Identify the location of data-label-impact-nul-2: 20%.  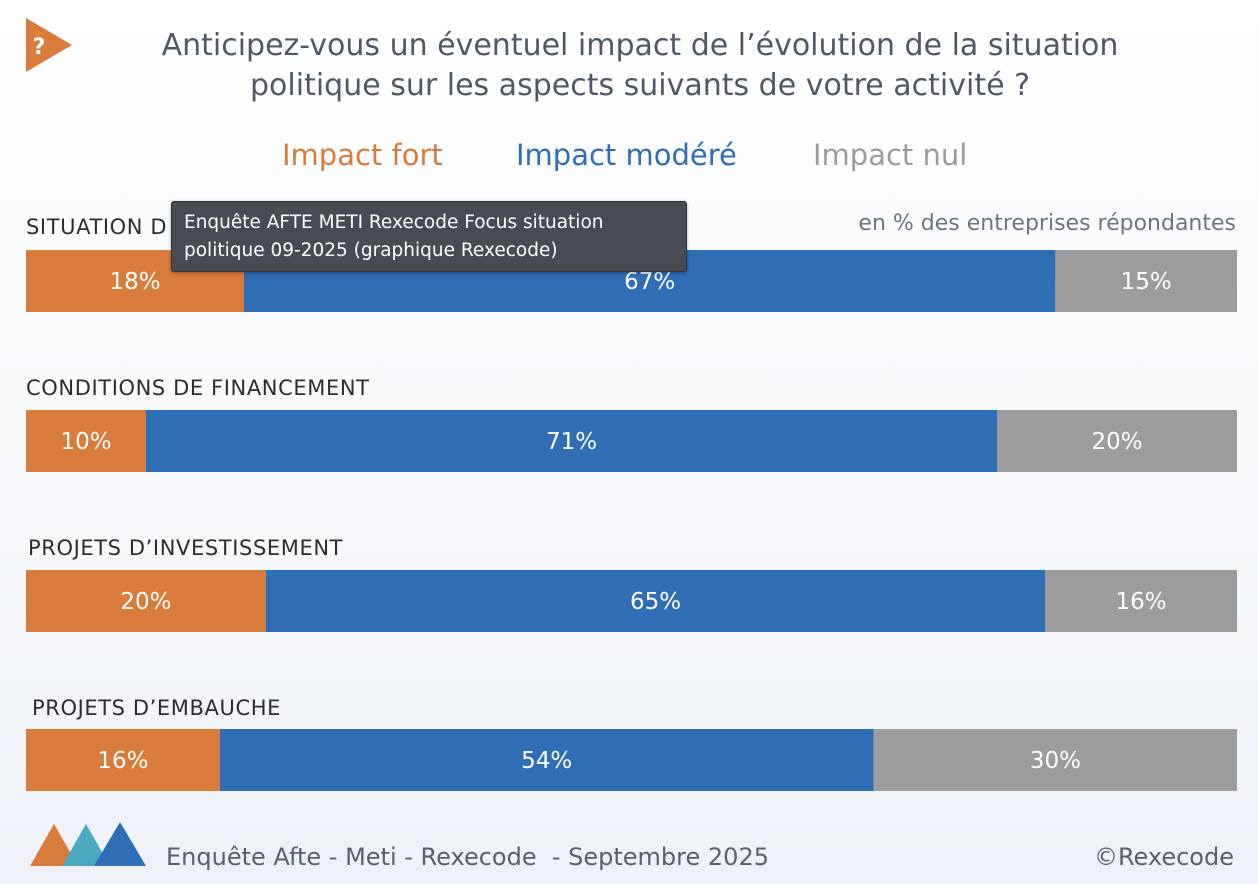
(1117, 442).